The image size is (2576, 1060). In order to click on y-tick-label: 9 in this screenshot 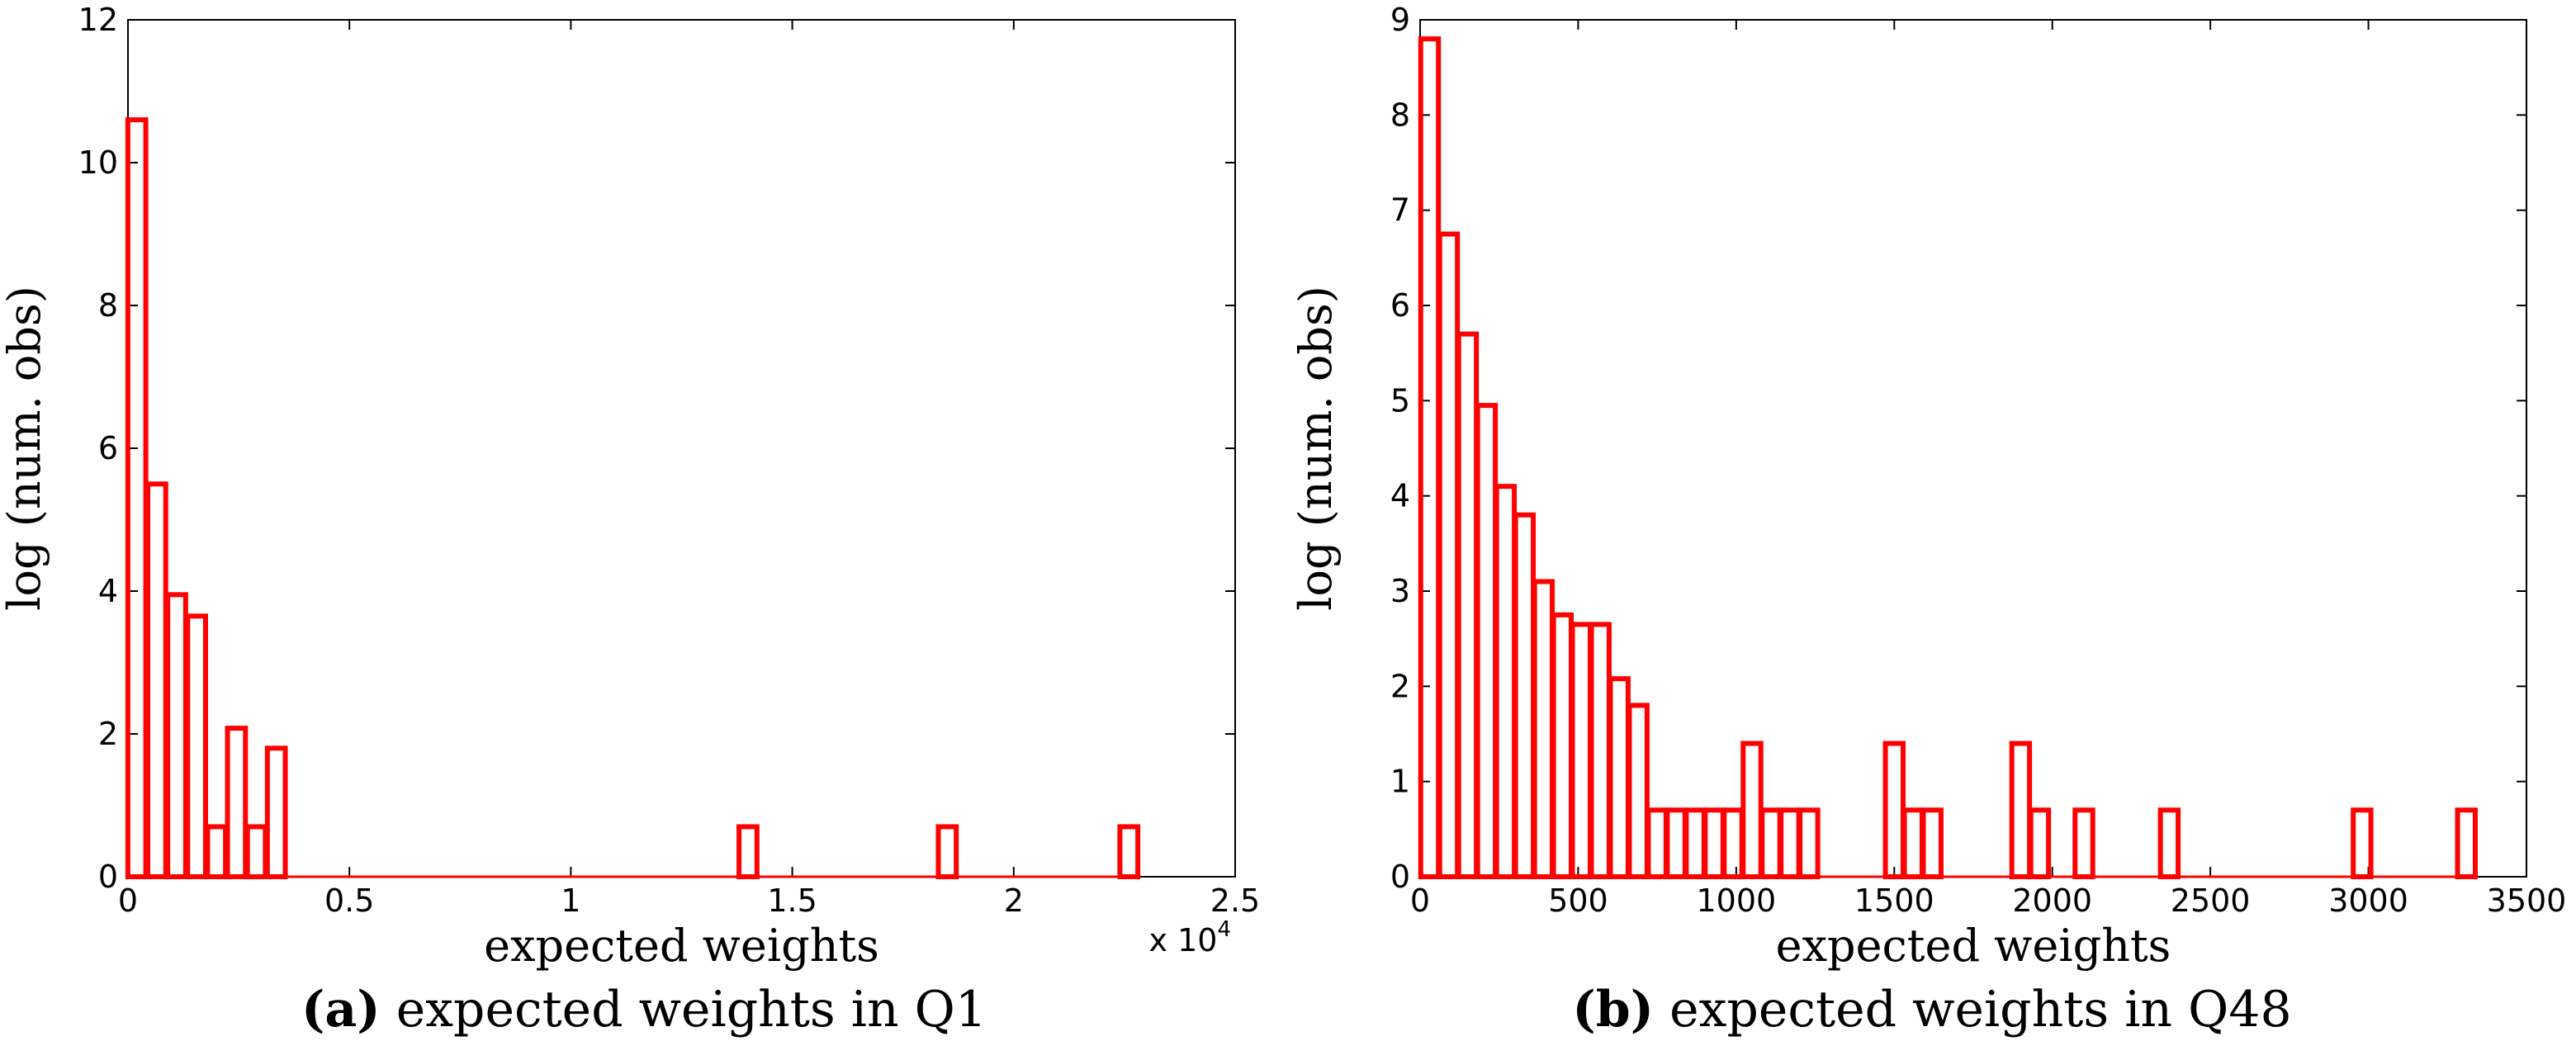, I will do `click(1400, 20)`.